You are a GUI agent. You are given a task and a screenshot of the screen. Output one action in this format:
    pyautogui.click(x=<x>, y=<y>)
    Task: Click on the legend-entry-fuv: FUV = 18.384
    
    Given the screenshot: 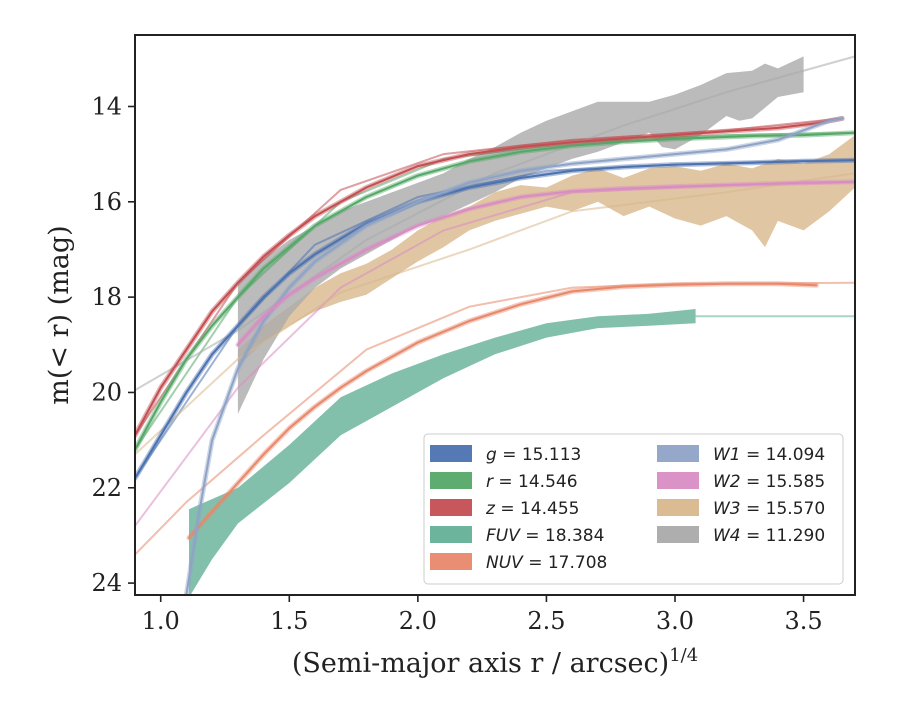 What is the action you would take?
    pyautogui.click(x=517, y=536)
    